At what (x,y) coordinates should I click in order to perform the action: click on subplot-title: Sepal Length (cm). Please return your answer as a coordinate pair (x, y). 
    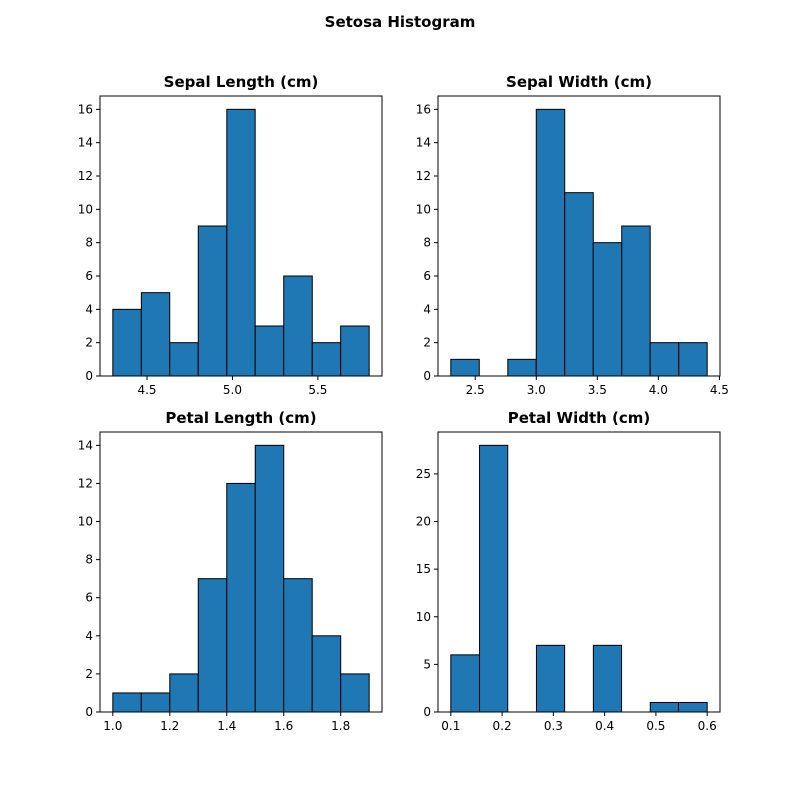
    Looking at the image, I should click on (241, 82).